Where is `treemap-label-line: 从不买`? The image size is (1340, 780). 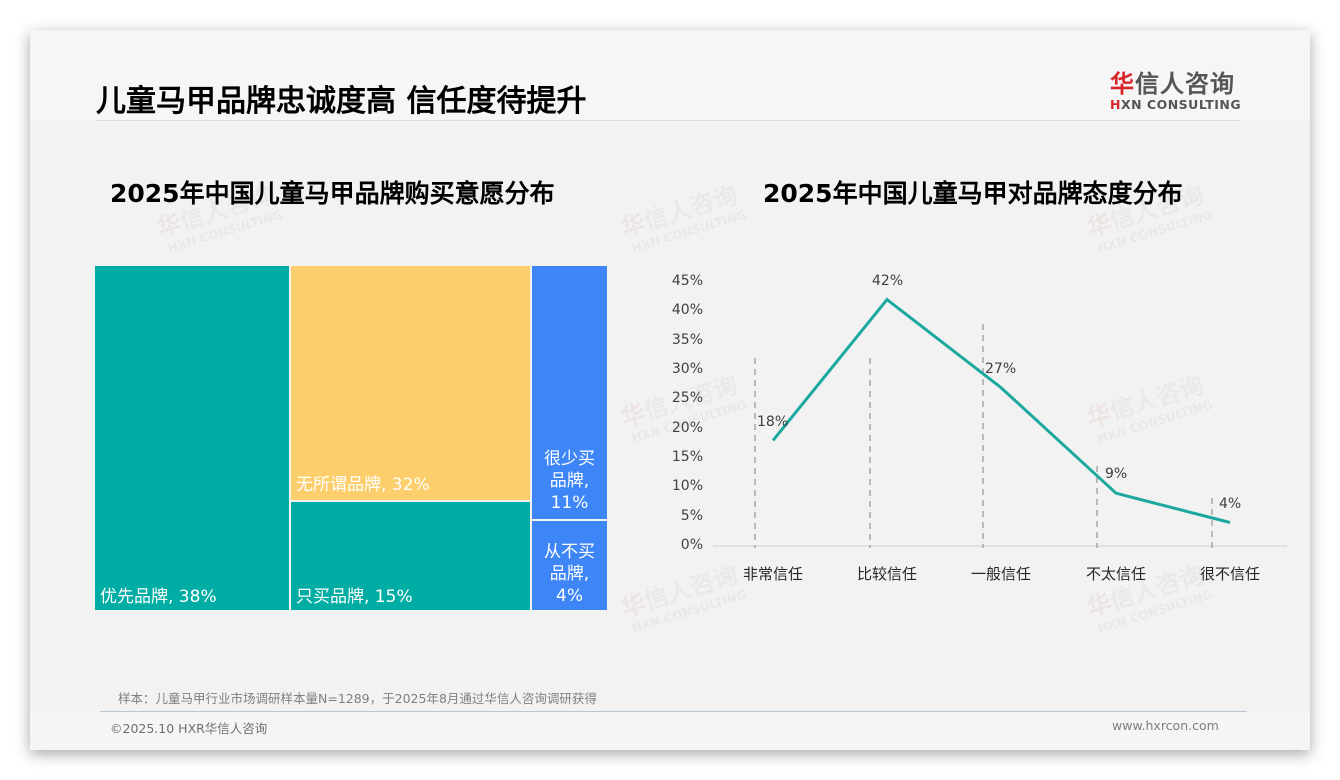 treemap-label-line: 从不买 is located at coordinates (569, 552).